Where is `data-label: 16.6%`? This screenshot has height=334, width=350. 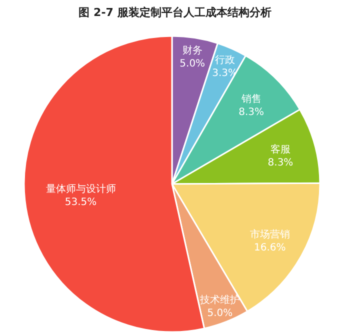 data-label: 16.6% is located at coordinates (270, 248).